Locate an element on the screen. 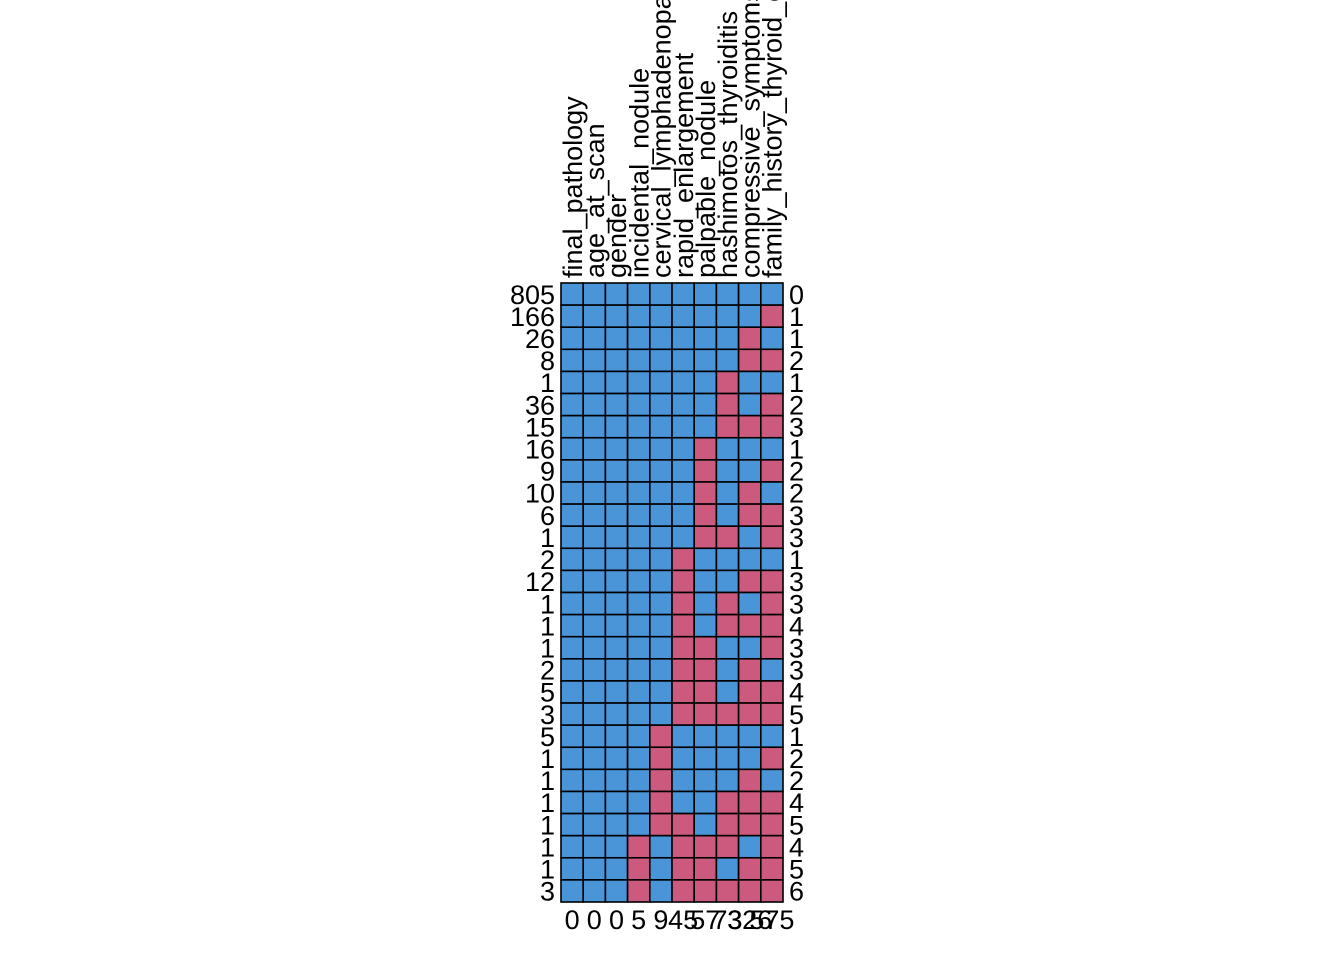  variable-label: rapid_enlargement is located at coordinates (684, 165).